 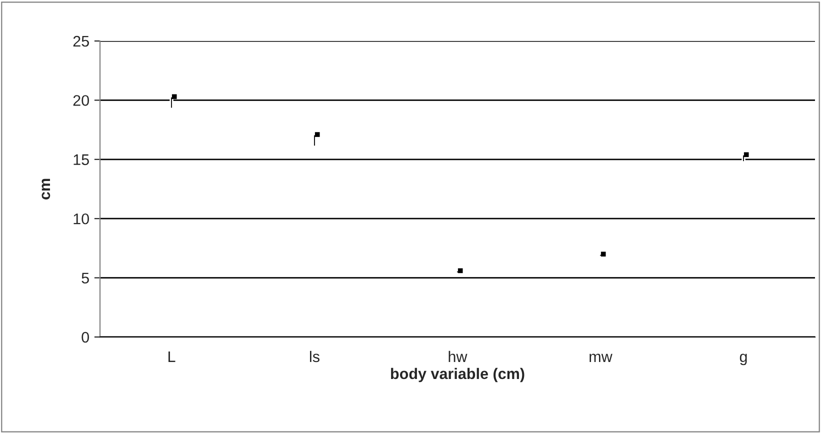 What do you see at coordinates (458, 356) in the screenshot?
I see `x-tick-label: hw` at bounding box center [458, 356].